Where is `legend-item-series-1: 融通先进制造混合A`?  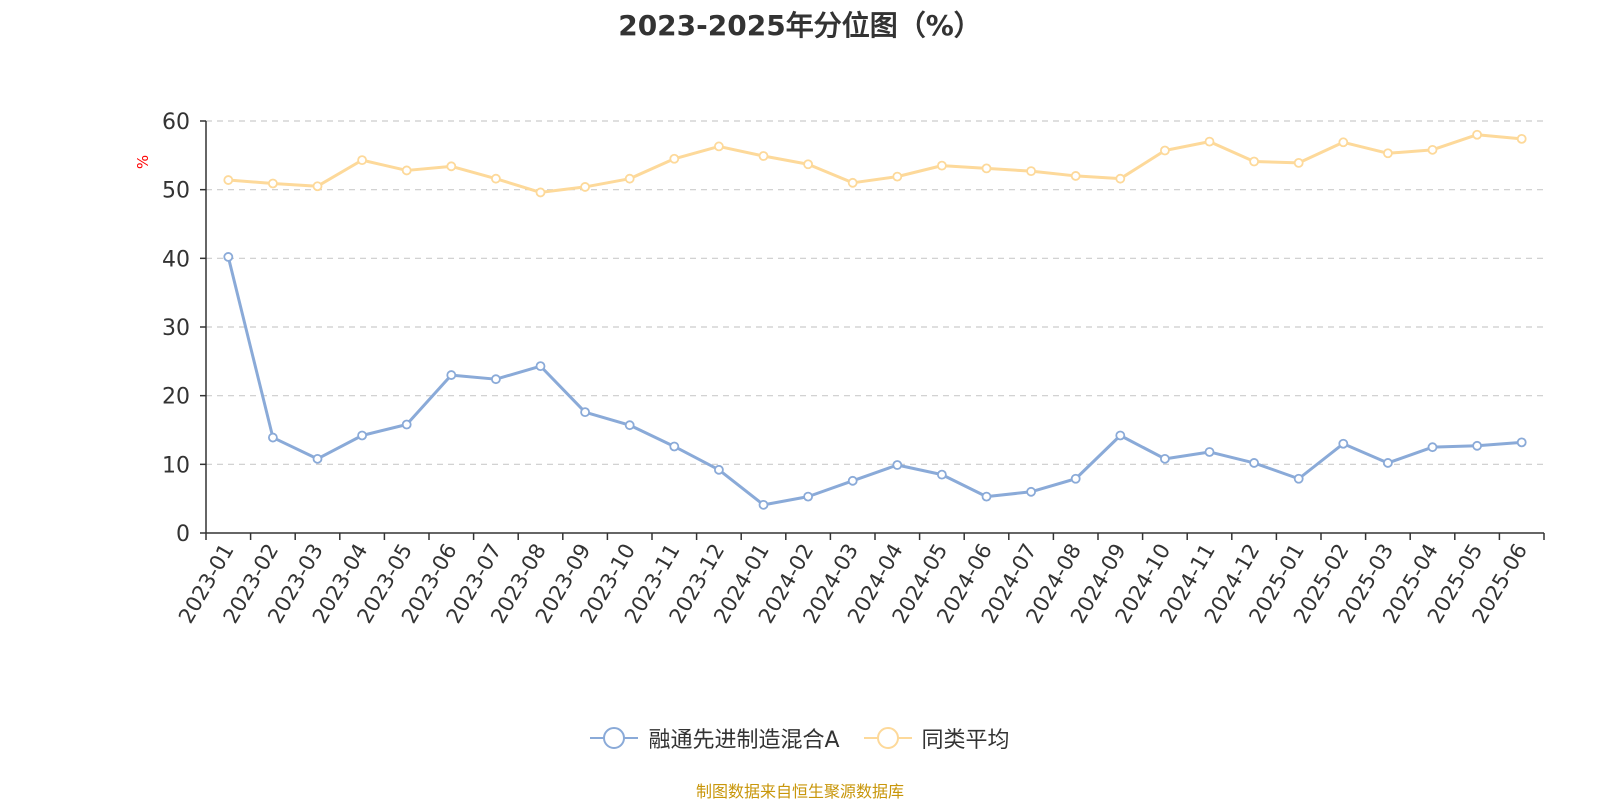 legend-item-series-1: 融通先进制造混合A is located at coordinates (715, 738).